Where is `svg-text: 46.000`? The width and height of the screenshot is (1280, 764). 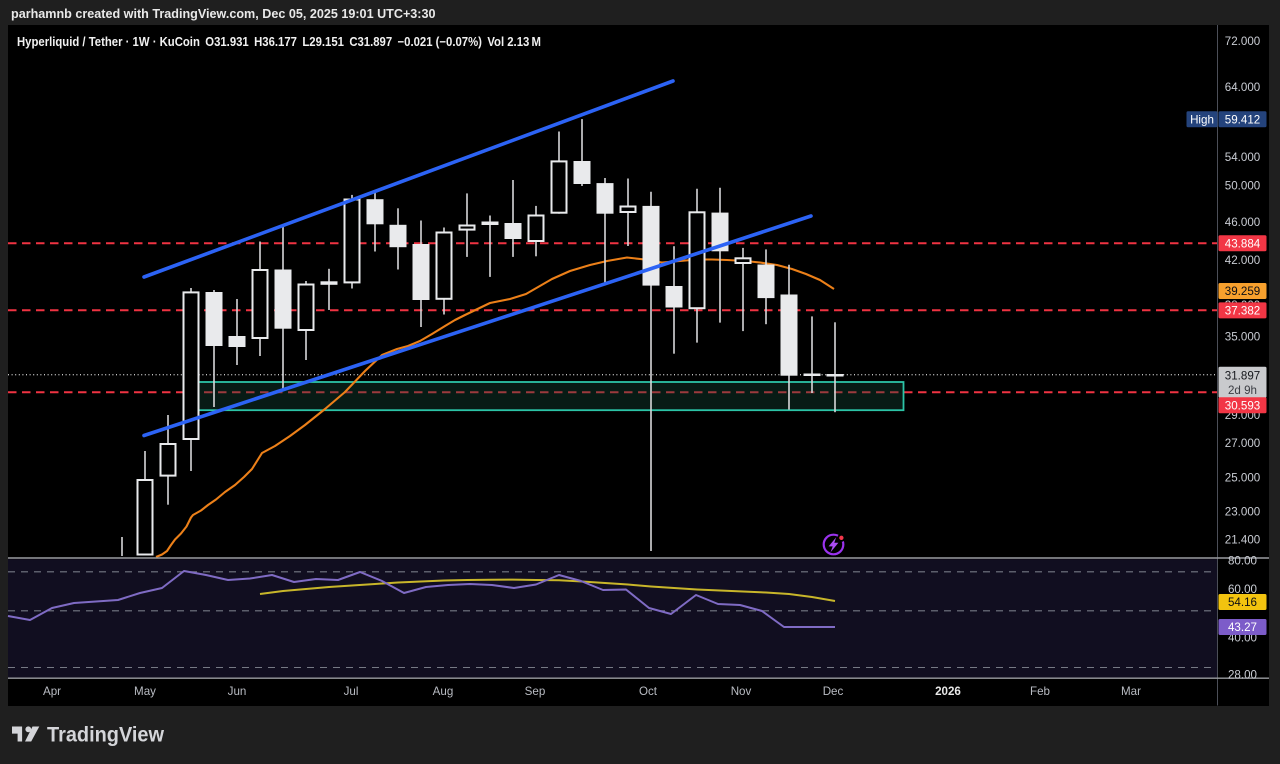
svg-text: 46.000 is located at coordinates (1242, 222).